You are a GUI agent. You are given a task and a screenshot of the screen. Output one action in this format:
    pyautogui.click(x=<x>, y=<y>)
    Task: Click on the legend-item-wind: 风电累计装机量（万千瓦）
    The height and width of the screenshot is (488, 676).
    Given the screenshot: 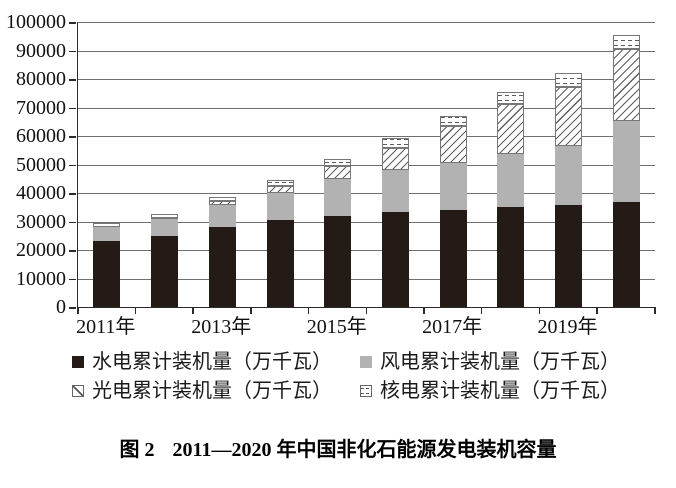 What is the action you would take?
    pyautogui.click(x=501, y=362)
    